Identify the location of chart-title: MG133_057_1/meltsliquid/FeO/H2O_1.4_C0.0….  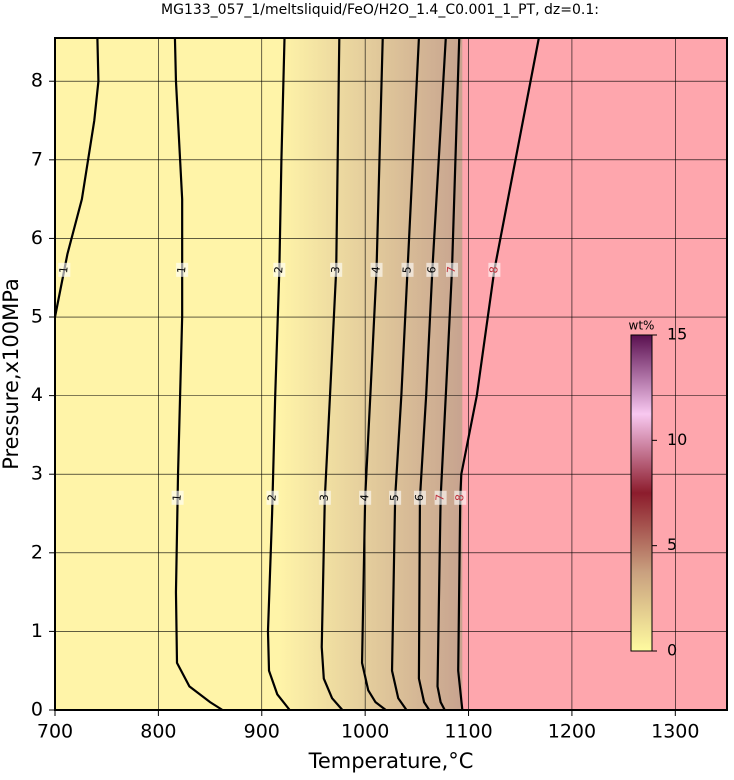
(380, 10).